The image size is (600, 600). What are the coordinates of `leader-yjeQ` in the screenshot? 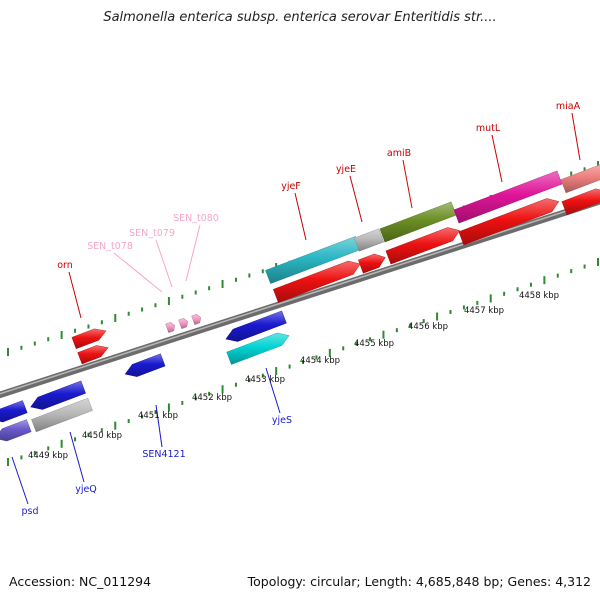 It's located at (77, 457).